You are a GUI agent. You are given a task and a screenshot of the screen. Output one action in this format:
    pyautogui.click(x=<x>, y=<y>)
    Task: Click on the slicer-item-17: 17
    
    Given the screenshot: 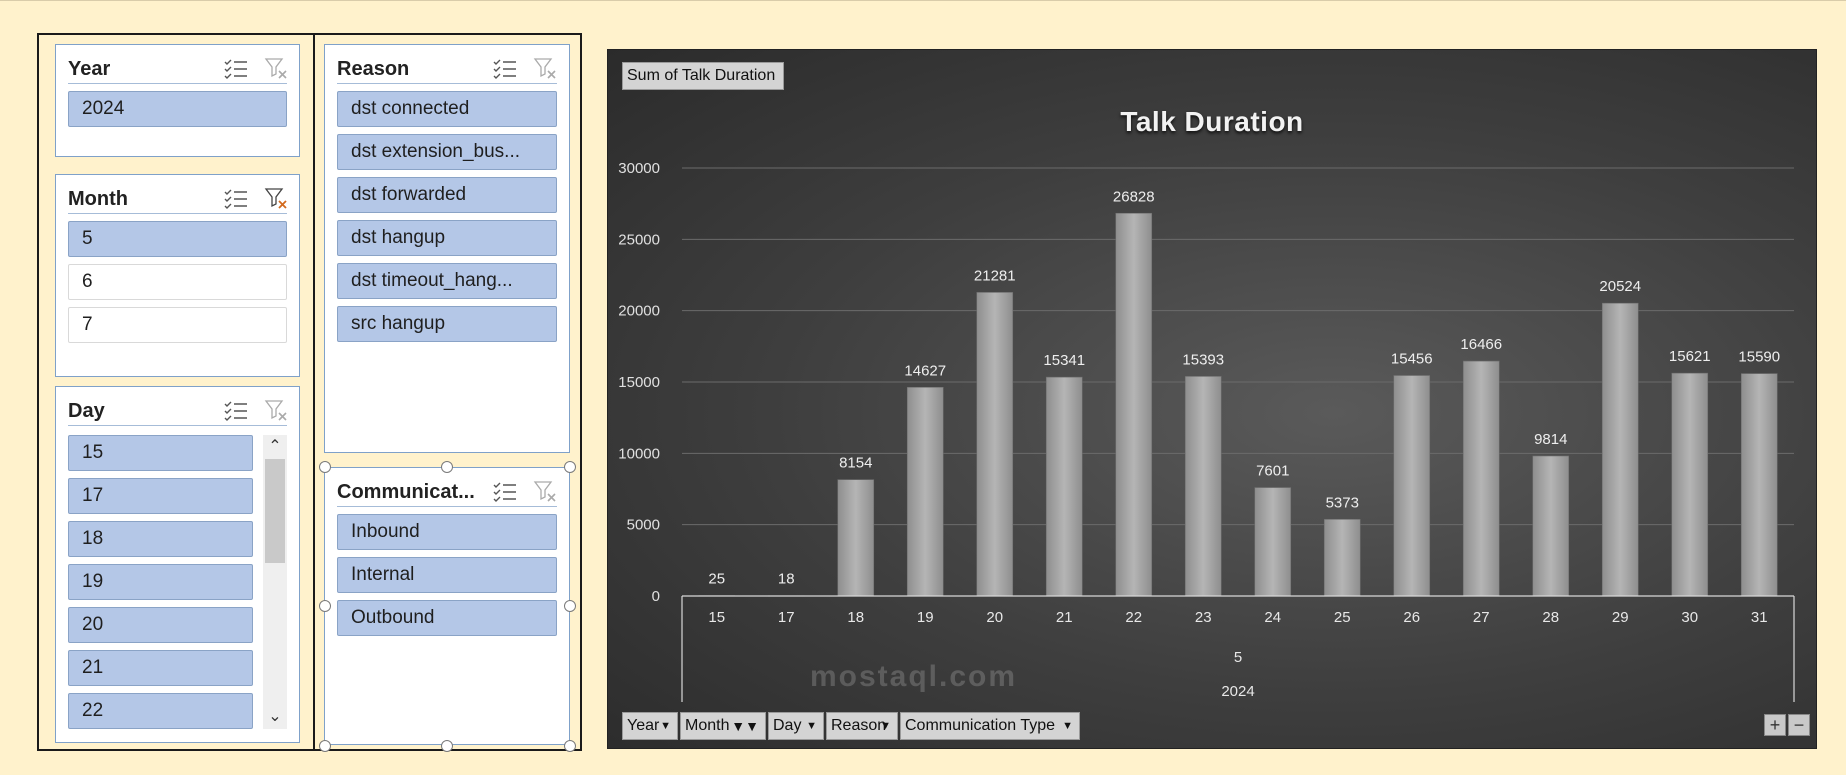 What is the action you would take?
    pyautogui.click(x=160, y=496)
    